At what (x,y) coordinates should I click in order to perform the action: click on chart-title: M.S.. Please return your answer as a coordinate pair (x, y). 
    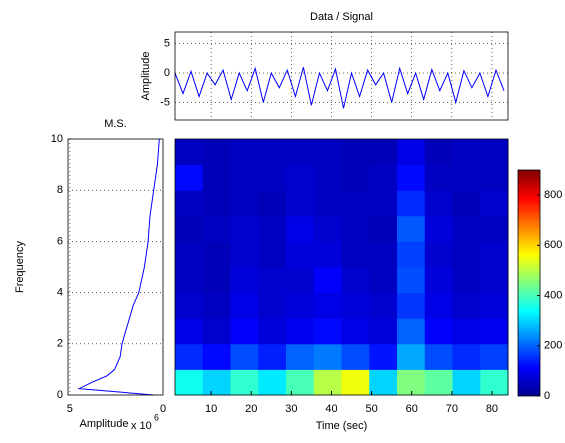
    Looking at the image, I should click on (115, 124).